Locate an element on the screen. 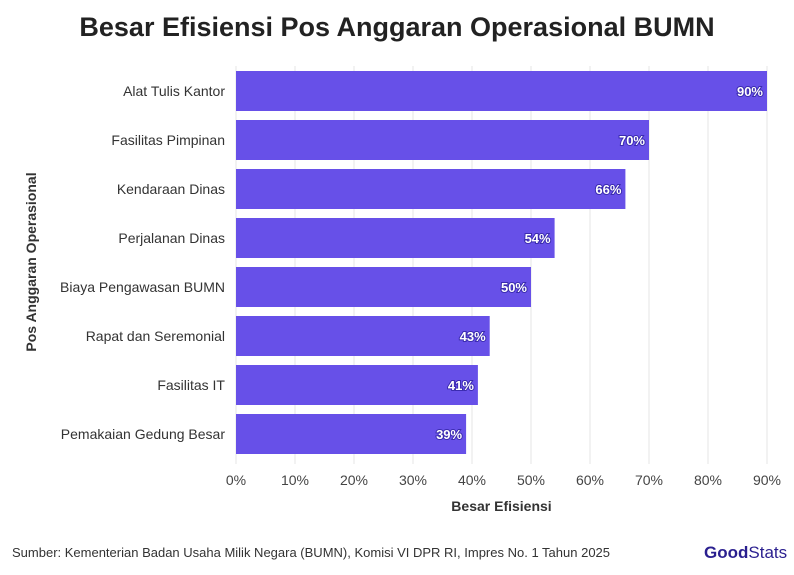 This screenshot has height=575, width=794. data-label: 70% is located at coordinates (632, 140).